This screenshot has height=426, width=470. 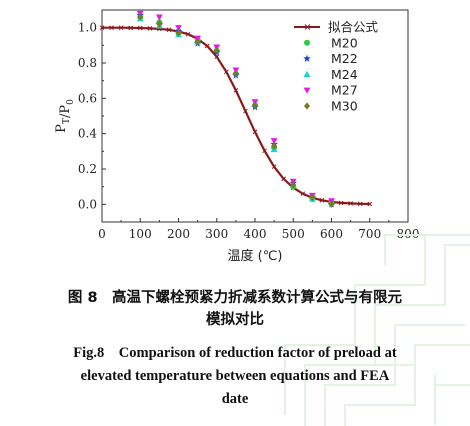 What do you see at coordinates (293, 234) in the screenshot?
I see `x-tick-label-5: 500` at bounding box center [293, 234].